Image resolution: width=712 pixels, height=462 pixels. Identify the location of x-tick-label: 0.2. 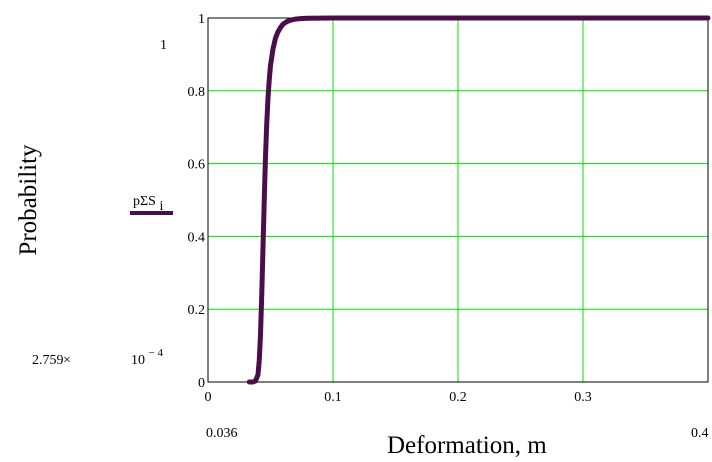
(458, 397).